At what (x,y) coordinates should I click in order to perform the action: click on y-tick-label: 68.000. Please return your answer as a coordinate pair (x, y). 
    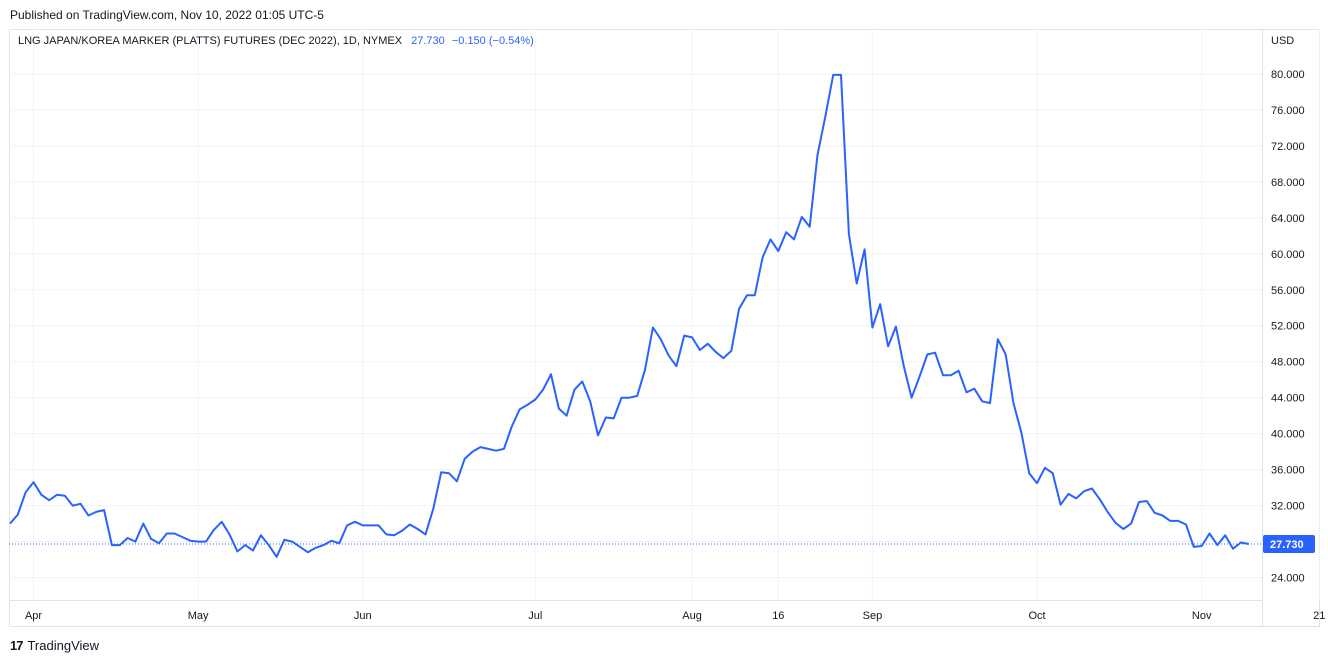
    Looking at the image, I should click on (1288, 183).